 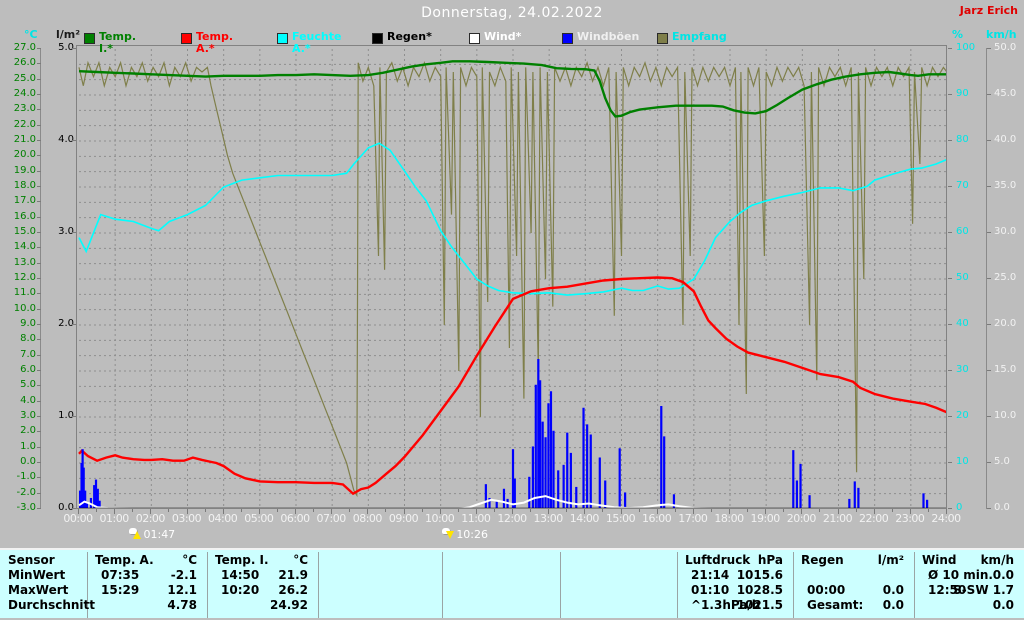 I want to click on axis-tick-label: 12.0, so click(x=24, y=277).